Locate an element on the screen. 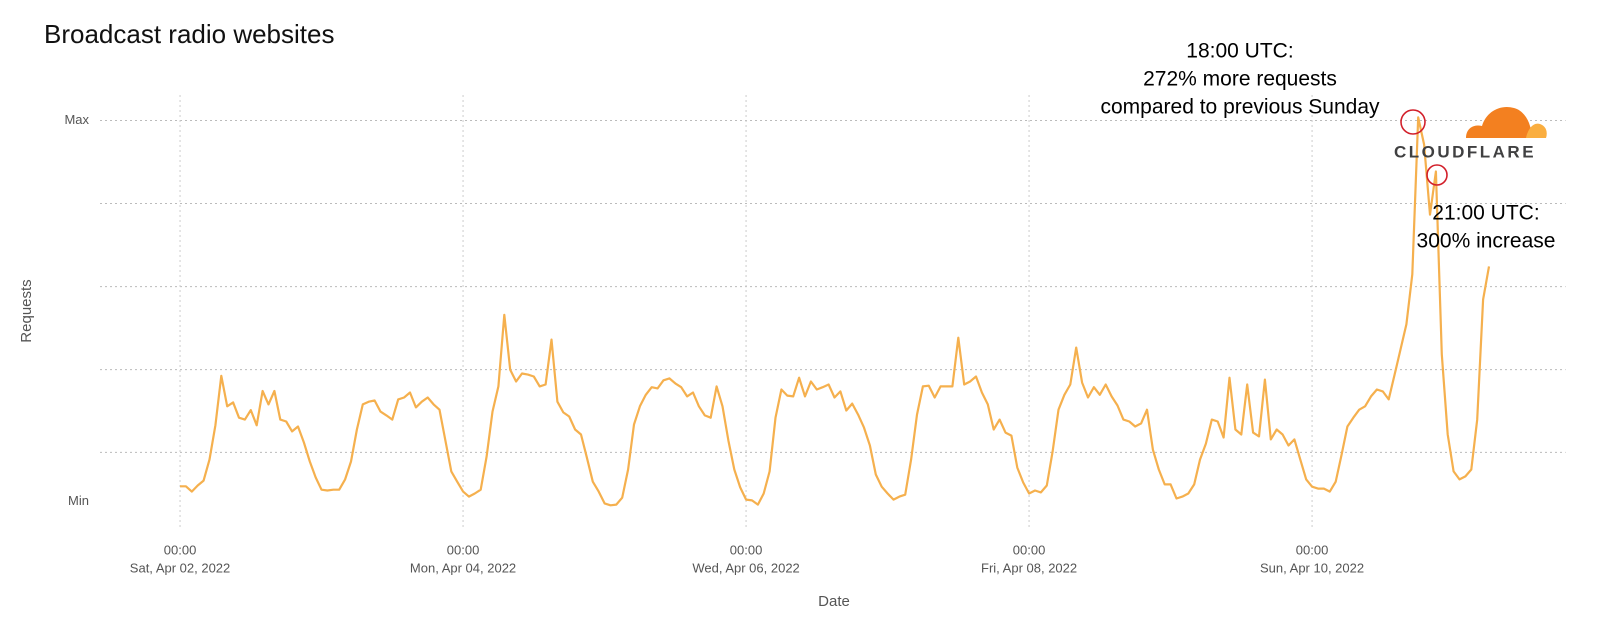 This screenshot has width=1600, height=635. annotation-text: 300% increase is located at coordinates (1486, 241).